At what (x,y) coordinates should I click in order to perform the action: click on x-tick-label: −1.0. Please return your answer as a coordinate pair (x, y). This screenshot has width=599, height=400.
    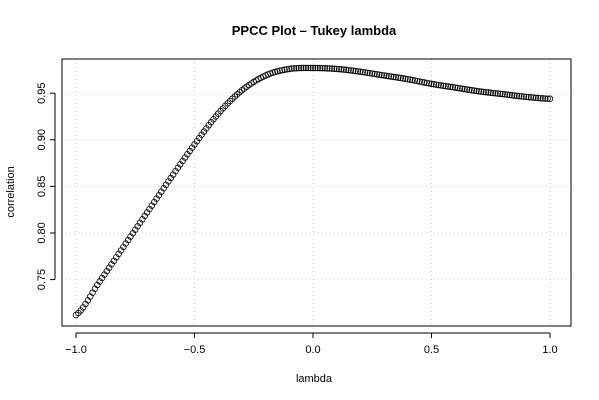
    Looking at the image, I should click on (76, 350).